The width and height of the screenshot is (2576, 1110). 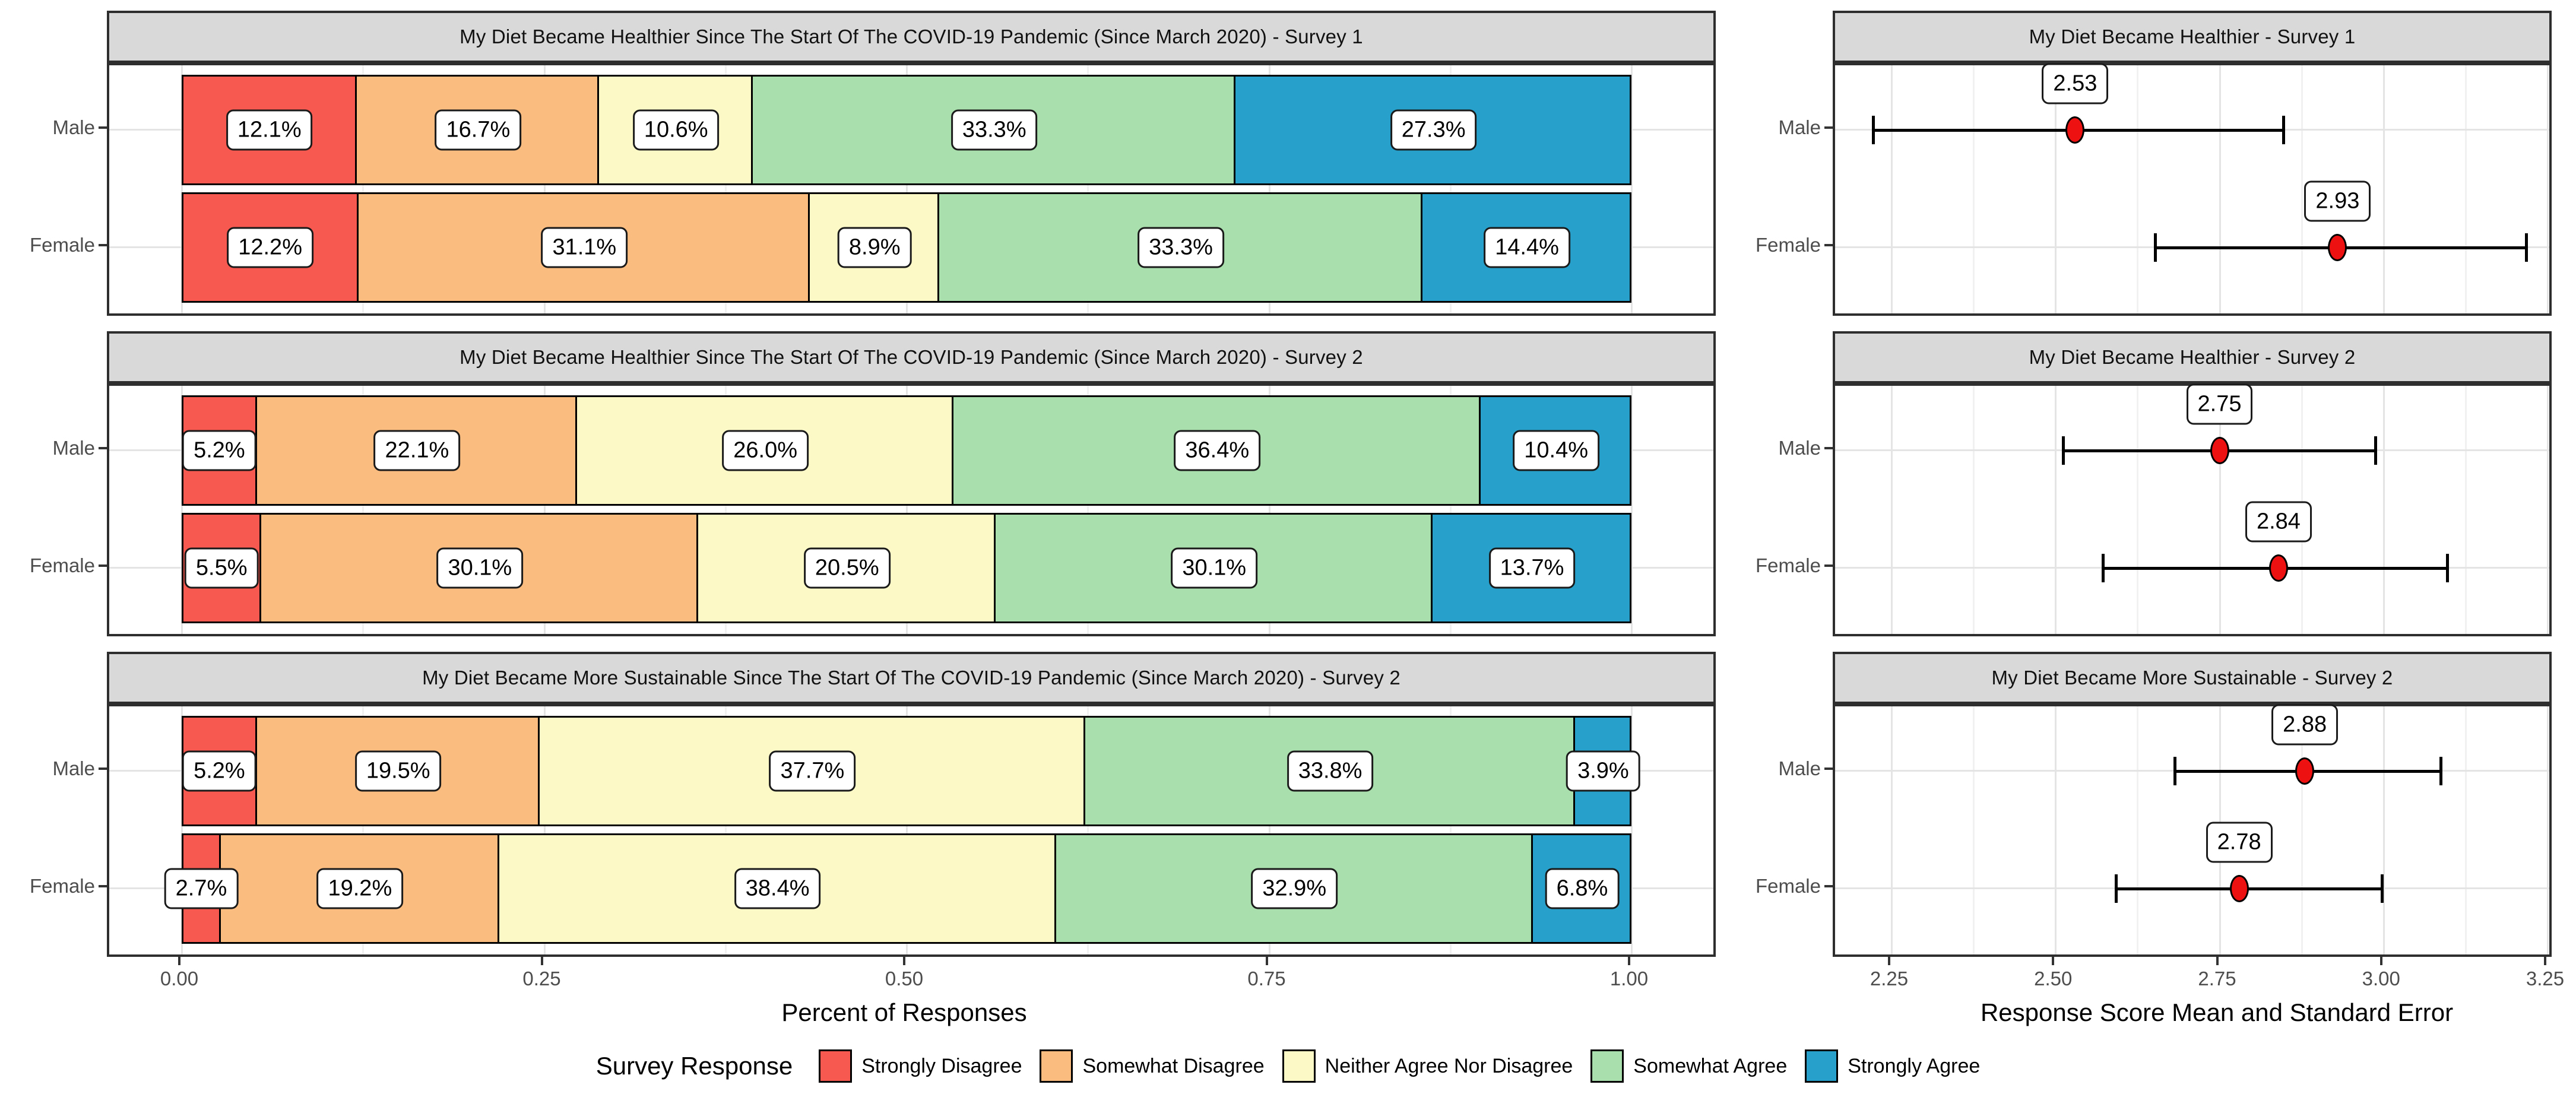 What do you see at coordinates (2192, 36) in the screenshot?
I see `right-panel-strip-1-title: My Diet Became Healthier - Survey 1` at bounding box center [2192, 36].